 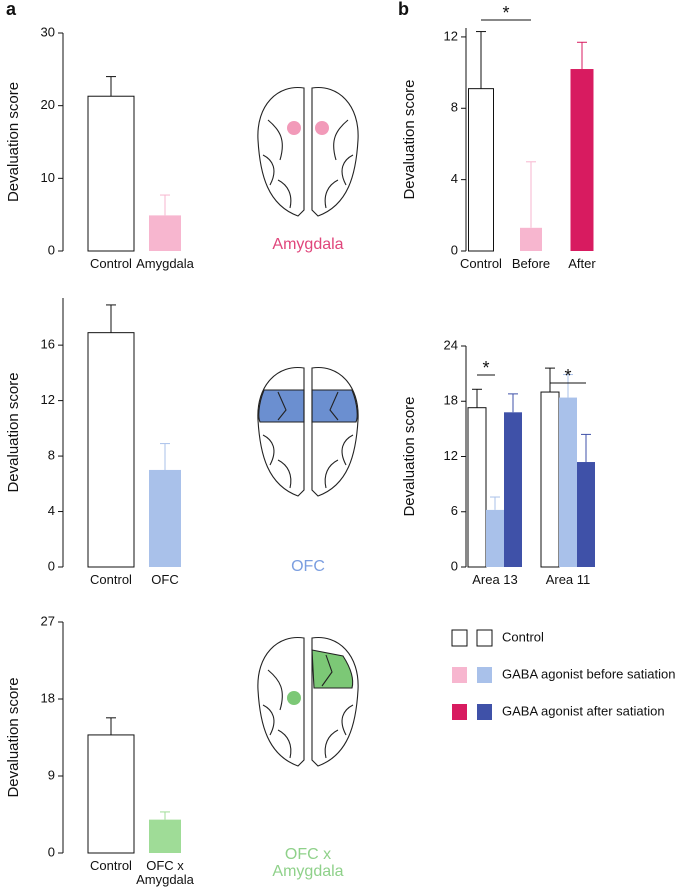 What do you see at coordinates (48, 620) in the screenshot?
I see `y-tick-label: 27` at bounding box center [48, 620].